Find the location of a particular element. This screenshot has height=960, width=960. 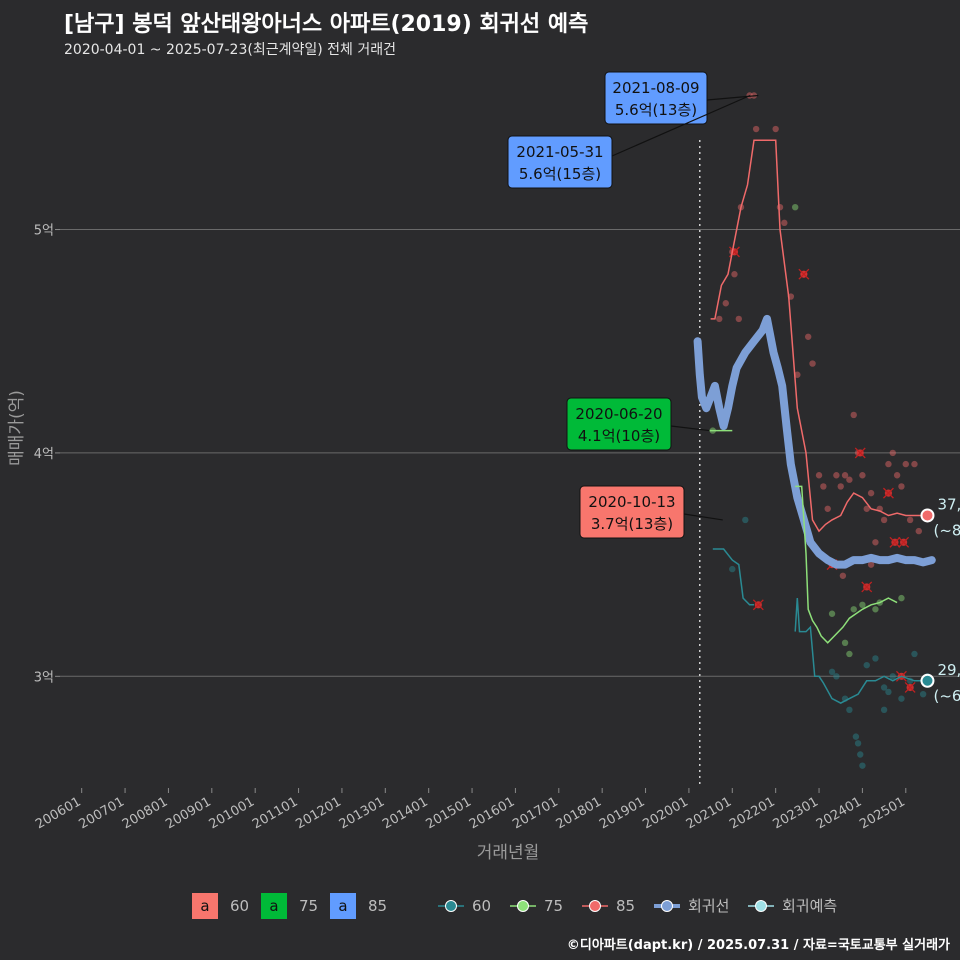

forecast-endpoint is located at coordinates (927, 680).